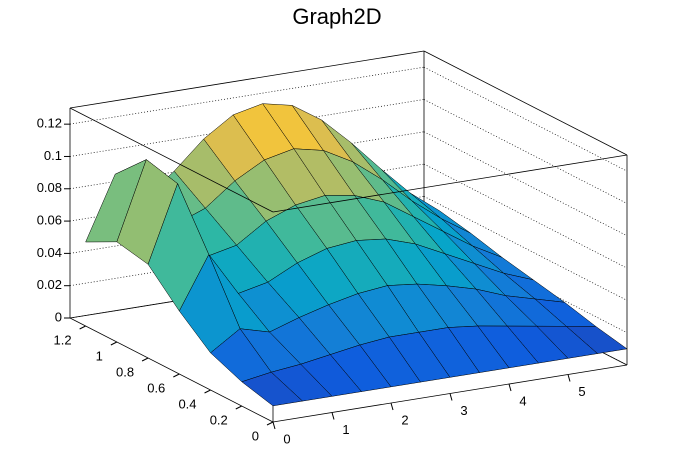 This screenshot has width=696, height=472. Describe the element at coordinates (345, 429) in the screenshot. I see `x-tick-label: 1` at that location.